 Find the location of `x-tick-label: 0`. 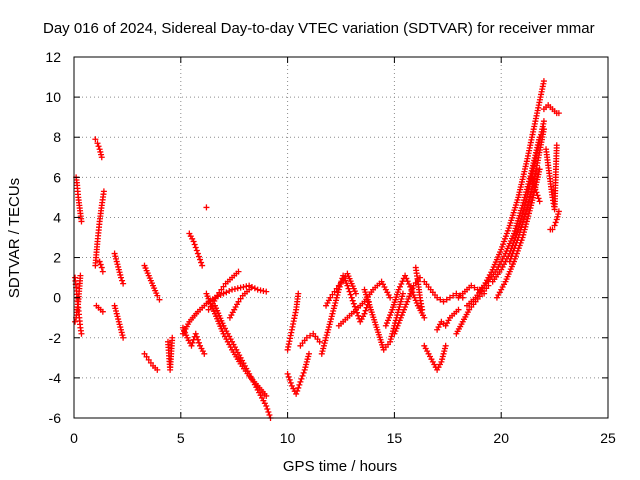

x-tick-label: 0 is located at coordinates (74, 438).